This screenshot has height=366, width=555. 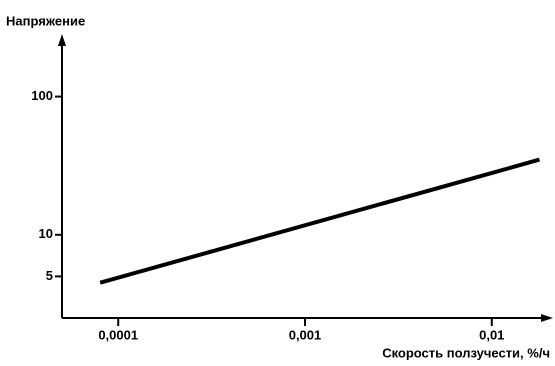 What do you see at coordinates (547, 318) in the screenshot?
I see `x-axis-arrow` at bounding box center [547, 318].